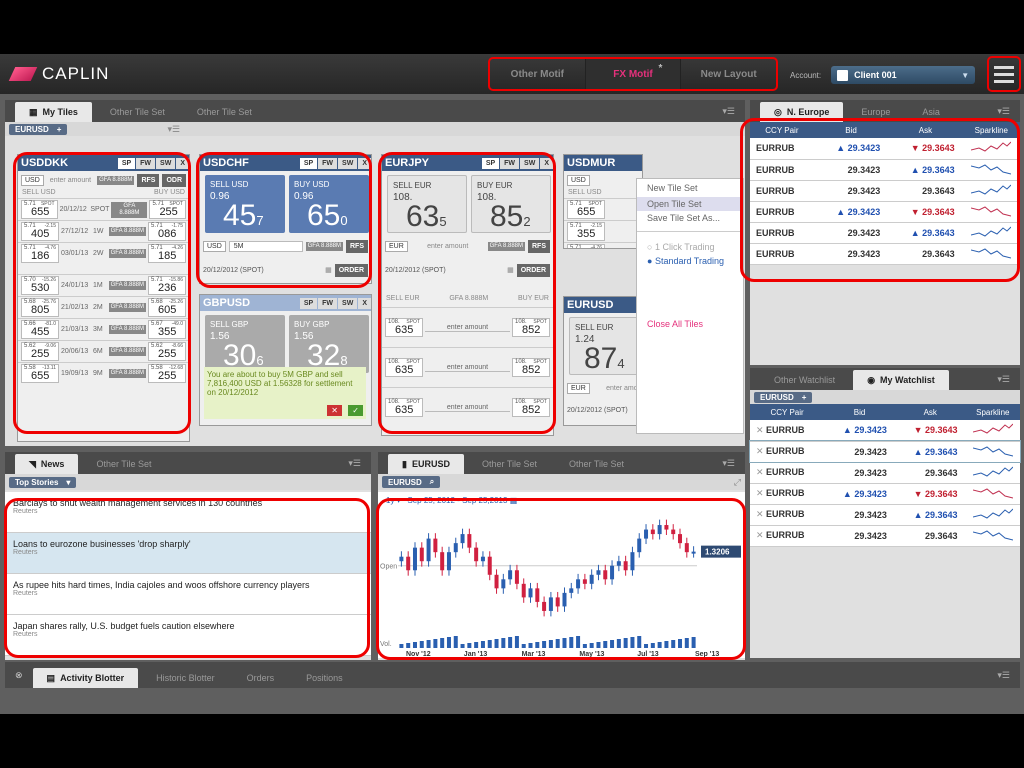  Describe the element at coordinates (167, 209) in the screenshot. I see `buy-price-button: 5.71 SPOT 255` at that location.